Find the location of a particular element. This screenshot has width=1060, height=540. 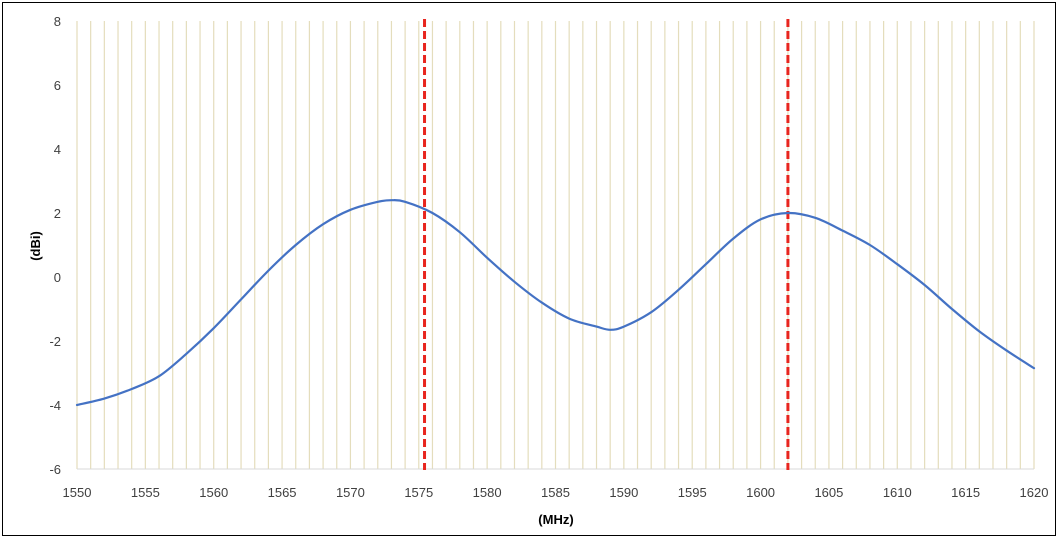

y-tick-label: 2 is located at coordinates (57, 213).